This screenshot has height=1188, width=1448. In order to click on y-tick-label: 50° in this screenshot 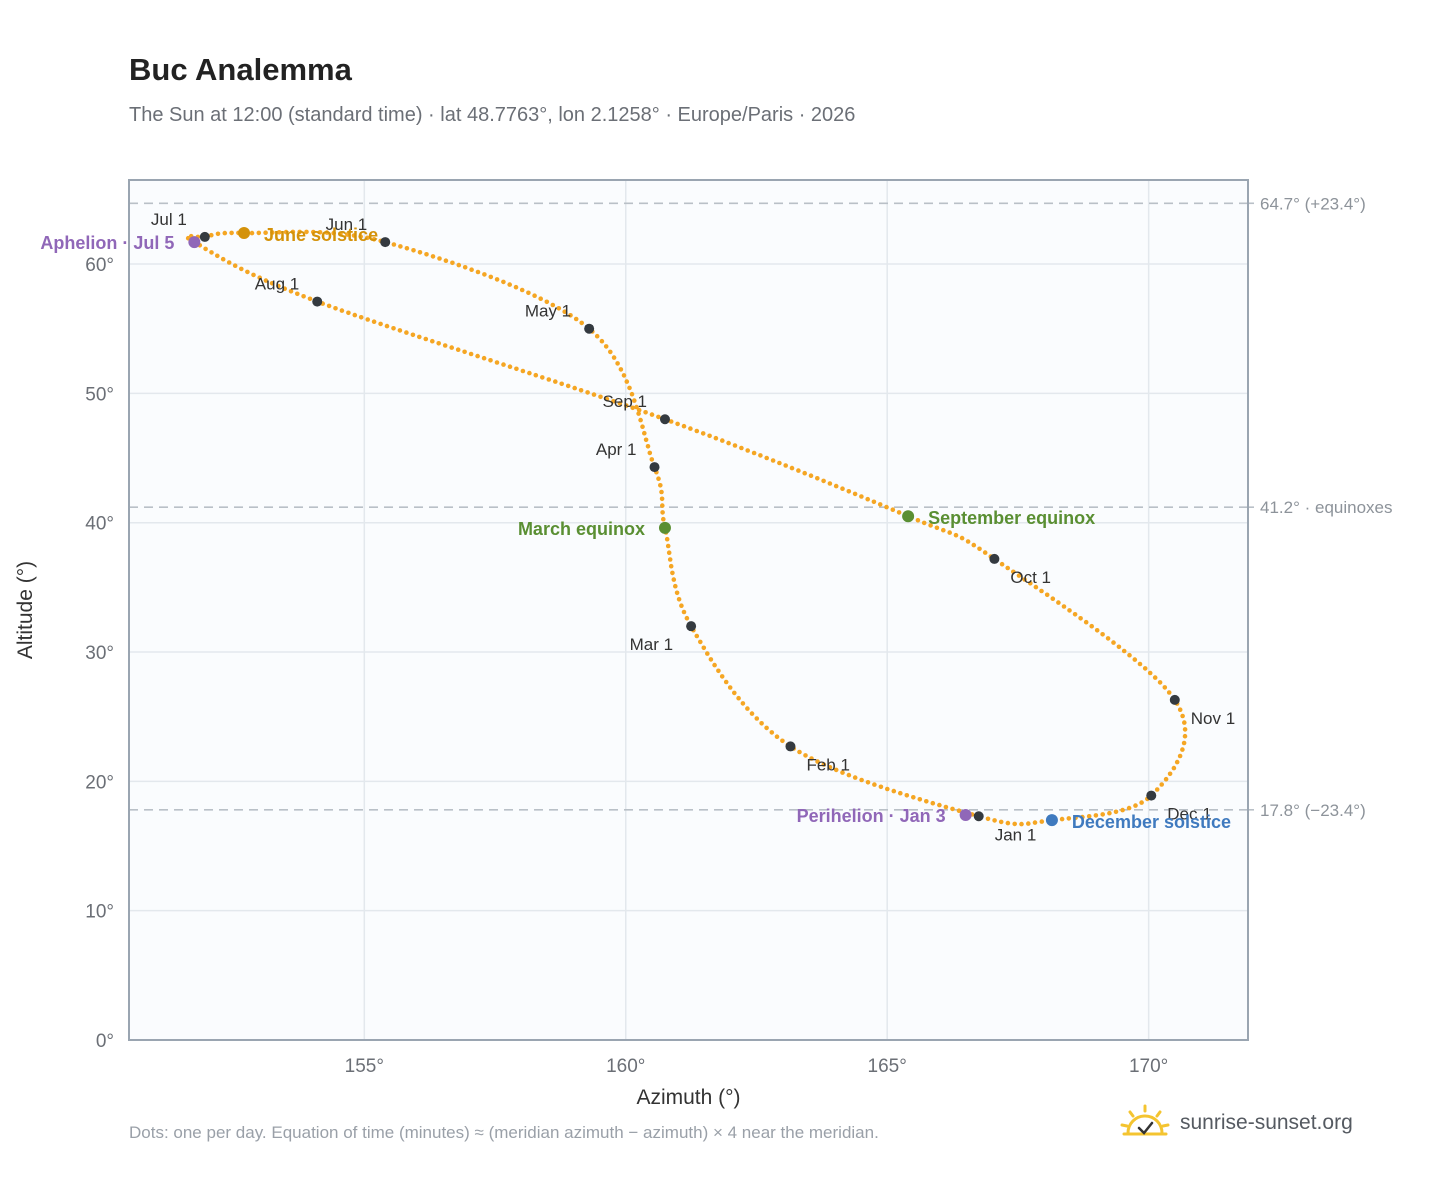, I will do `click(99, 394)`.